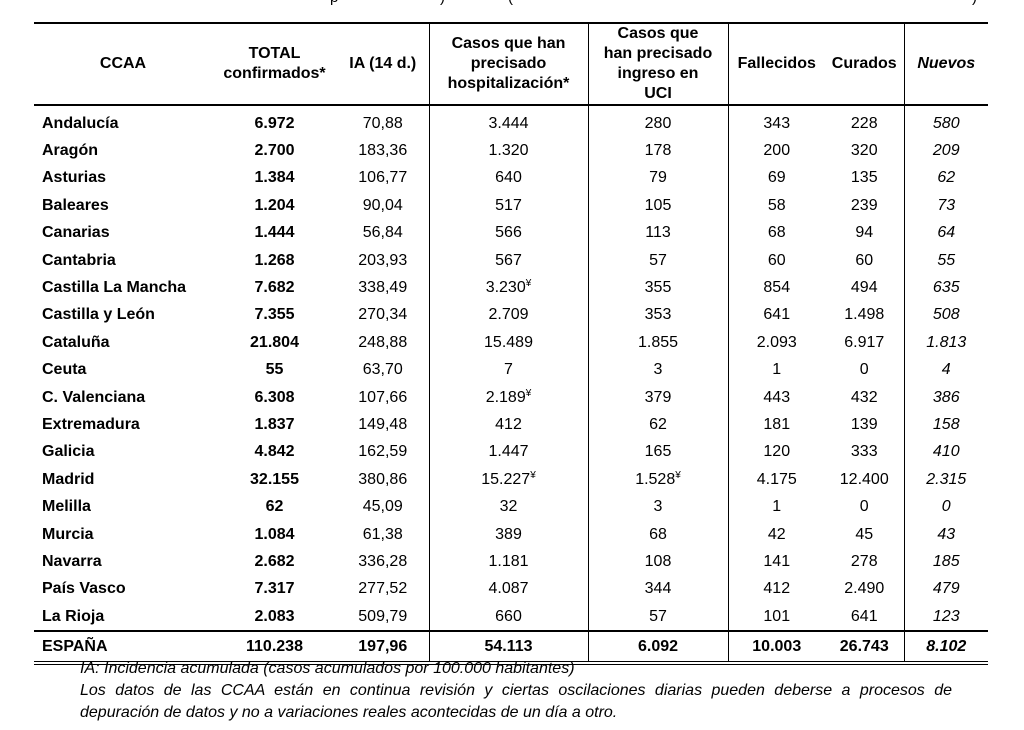  What do you see at coordinates (776, 233) in the screenshot?
I see `cell-fallecidos: 68` at bounding box center [776, 233].